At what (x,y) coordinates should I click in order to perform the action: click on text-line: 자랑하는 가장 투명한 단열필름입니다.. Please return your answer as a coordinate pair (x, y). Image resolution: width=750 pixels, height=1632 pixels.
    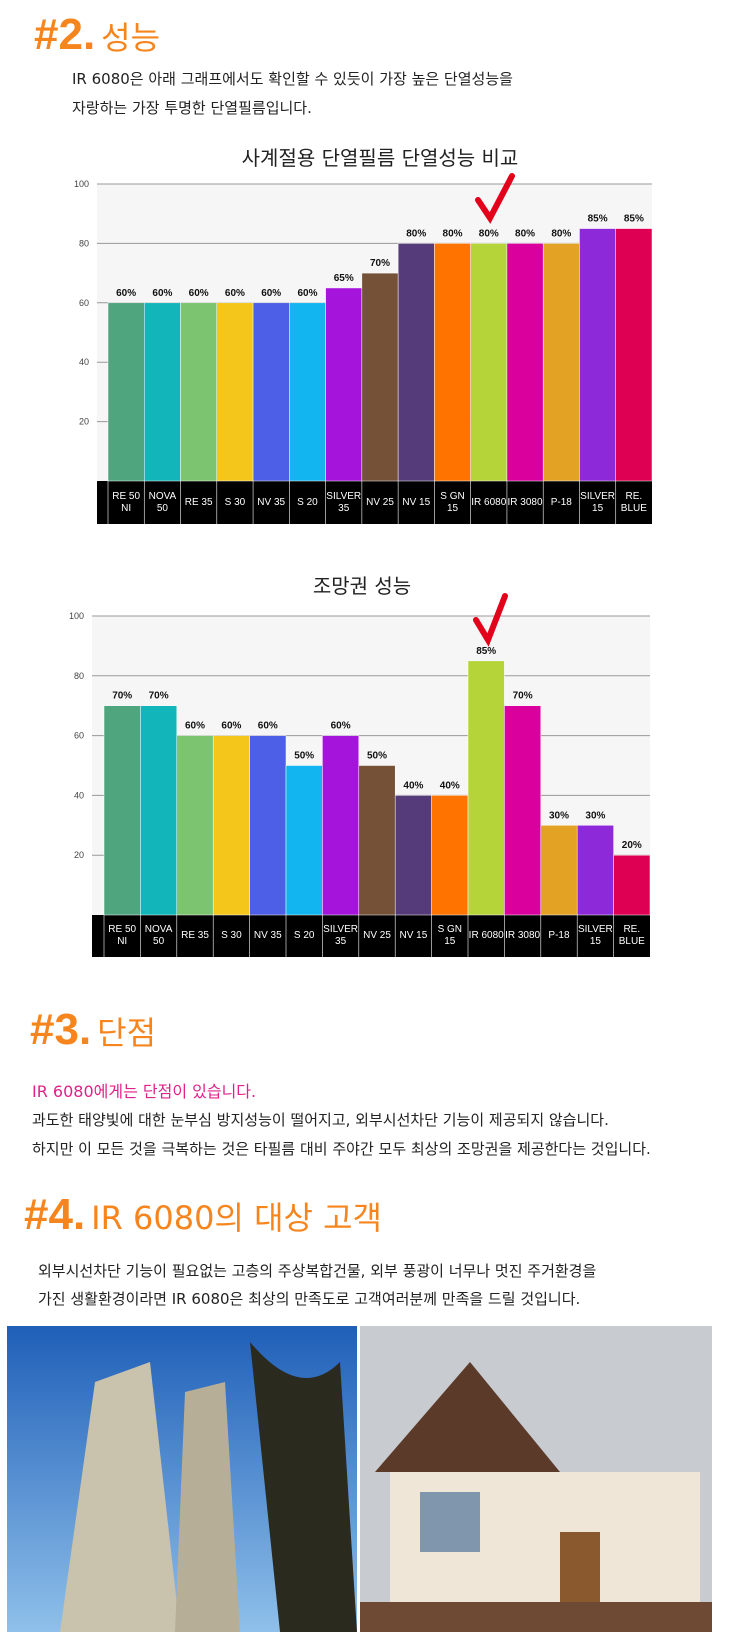
    Looking at the image, I should click on (192, 108).